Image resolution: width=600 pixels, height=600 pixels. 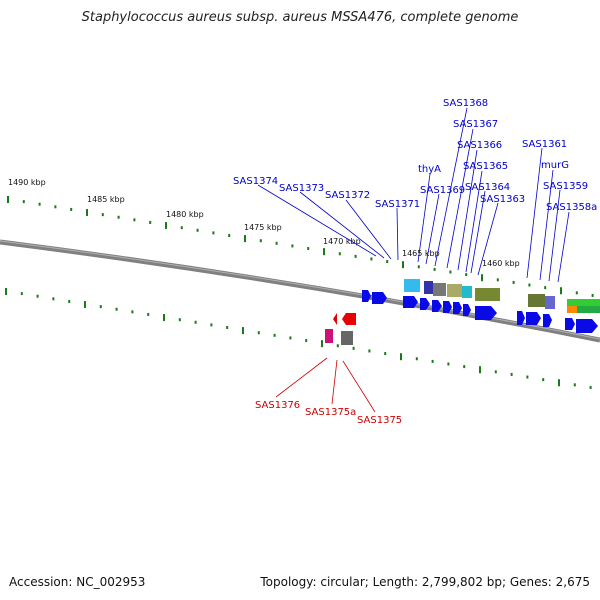 What do you see at coordinates (429, 169) in the screenshot?
I see `gene-label: thyA` at bounding box center [429, 169].